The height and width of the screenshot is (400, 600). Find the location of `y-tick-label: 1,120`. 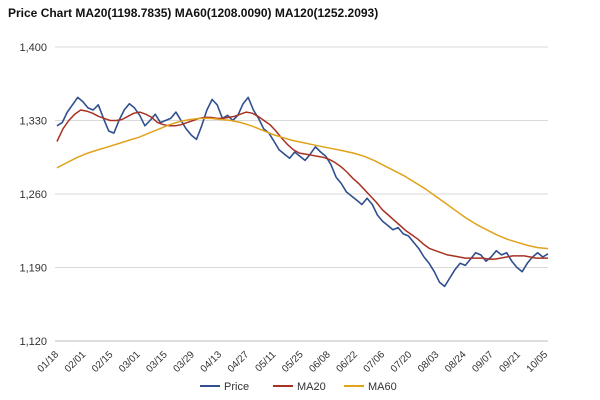

y-tick-label: 1,120 is located at coordinates (33, 342).